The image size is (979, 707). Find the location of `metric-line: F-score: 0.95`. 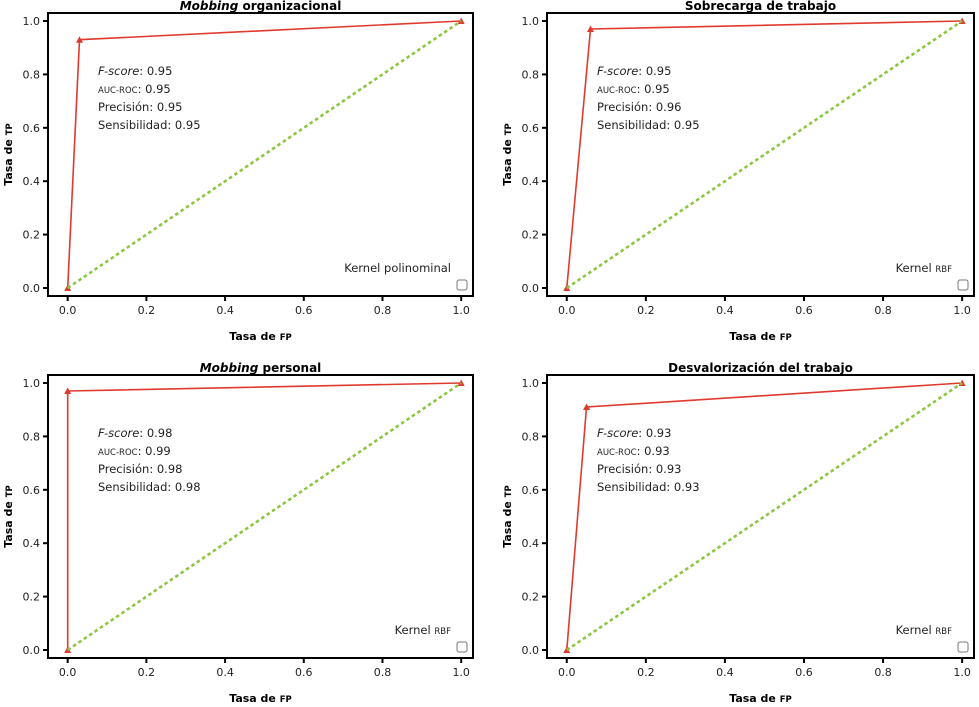

metric-line: F-score: 0.95 is located at coordinates (634, 71).